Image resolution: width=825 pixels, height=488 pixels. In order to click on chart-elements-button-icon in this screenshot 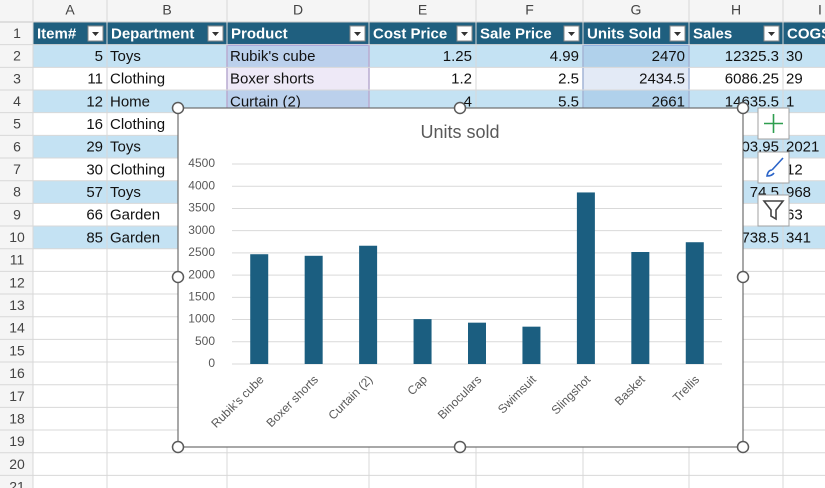, I will do `click(773, 123)`.